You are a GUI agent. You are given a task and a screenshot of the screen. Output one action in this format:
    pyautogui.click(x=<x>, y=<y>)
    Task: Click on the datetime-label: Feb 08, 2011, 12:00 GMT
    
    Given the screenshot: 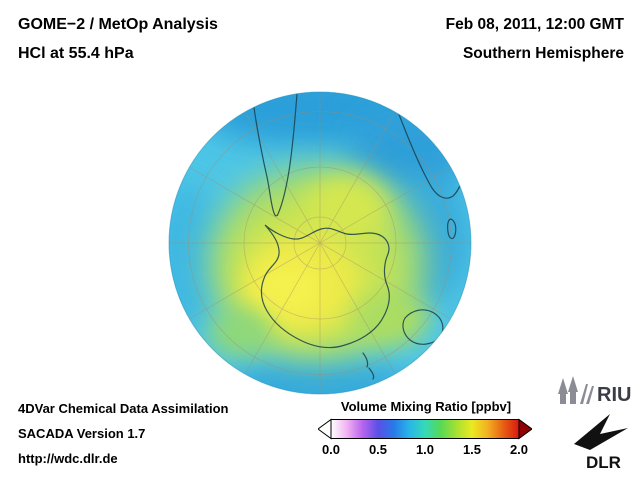 What is the action you would take?
    pyautogui.click(x=534, y=24)
    